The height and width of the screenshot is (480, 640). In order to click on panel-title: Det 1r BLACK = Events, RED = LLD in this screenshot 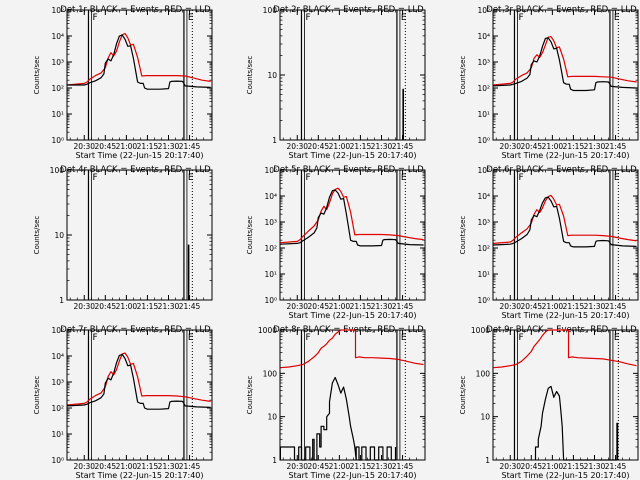, I will do `click(135, 10)`.